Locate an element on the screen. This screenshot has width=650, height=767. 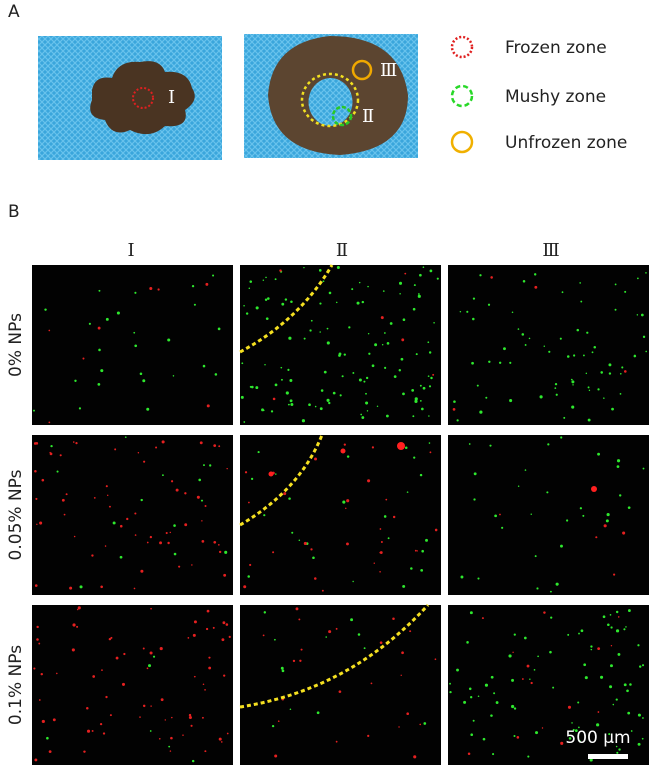
row-label: 0% NPs is located at coordinates (16, 345).